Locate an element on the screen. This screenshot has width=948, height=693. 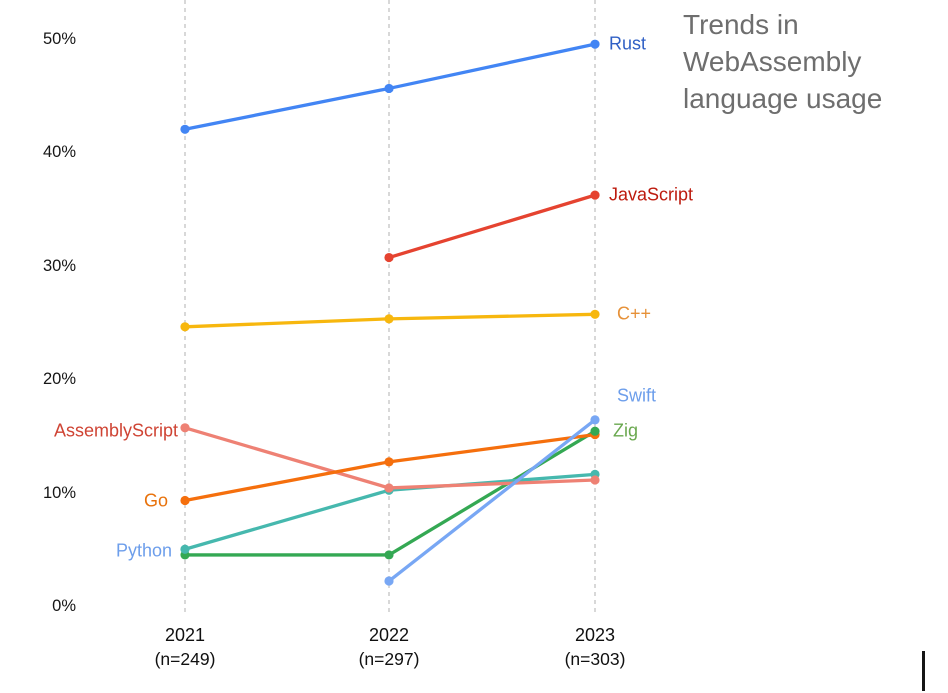
y-tick-40: 40% is located at coordinates (59, 152).